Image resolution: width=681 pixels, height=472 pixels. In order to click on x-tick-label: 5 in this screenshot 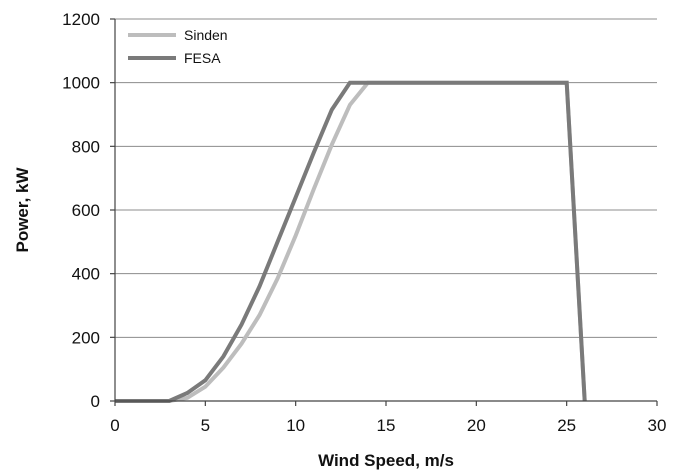, I will do `click(205, 425)`.